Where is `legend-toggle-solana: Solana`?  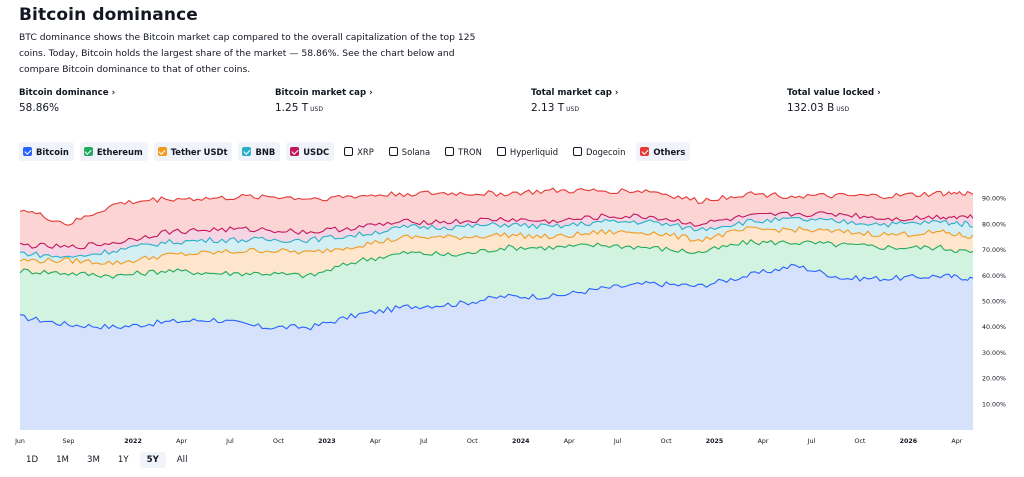 legend-toggle-solana: Solana is located at coordinates (410, 151).